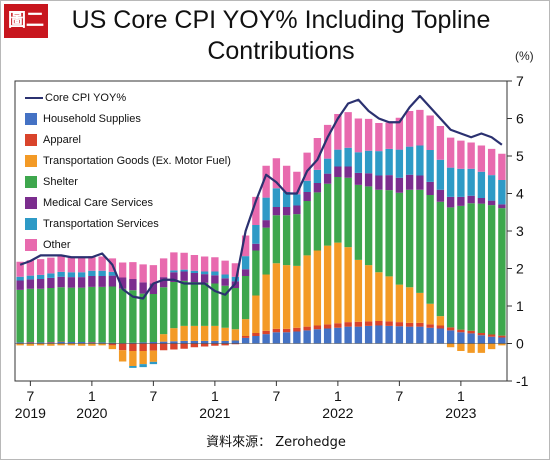 This screenshot has width=550, height=461. Describe the element at coordinates (520, 156) in the screenshot. I see `y-tick-label: 5` at that location.